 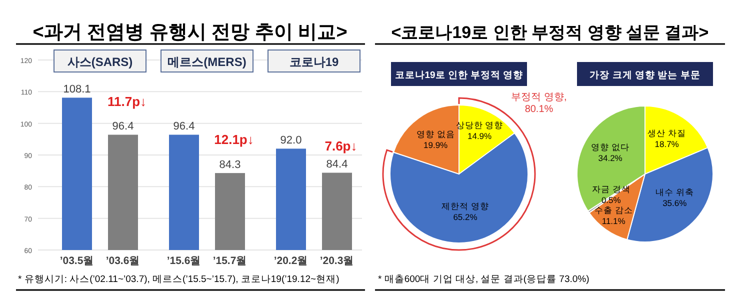 I want to click on slice-label: 영향 없음, so click(x=435, y=133).